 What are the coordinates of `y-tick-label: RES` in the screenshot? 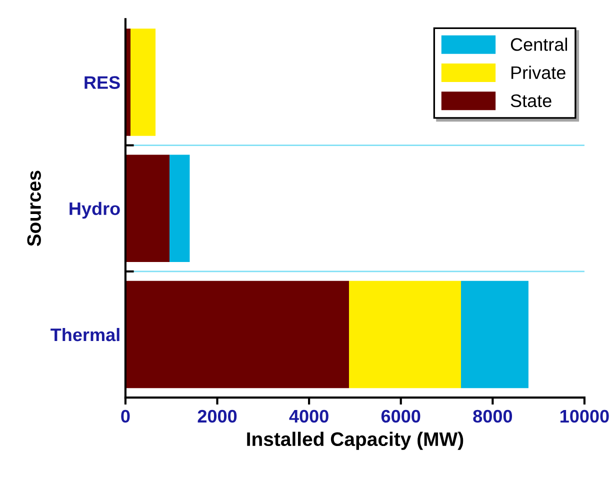 It's located at (102, 82).